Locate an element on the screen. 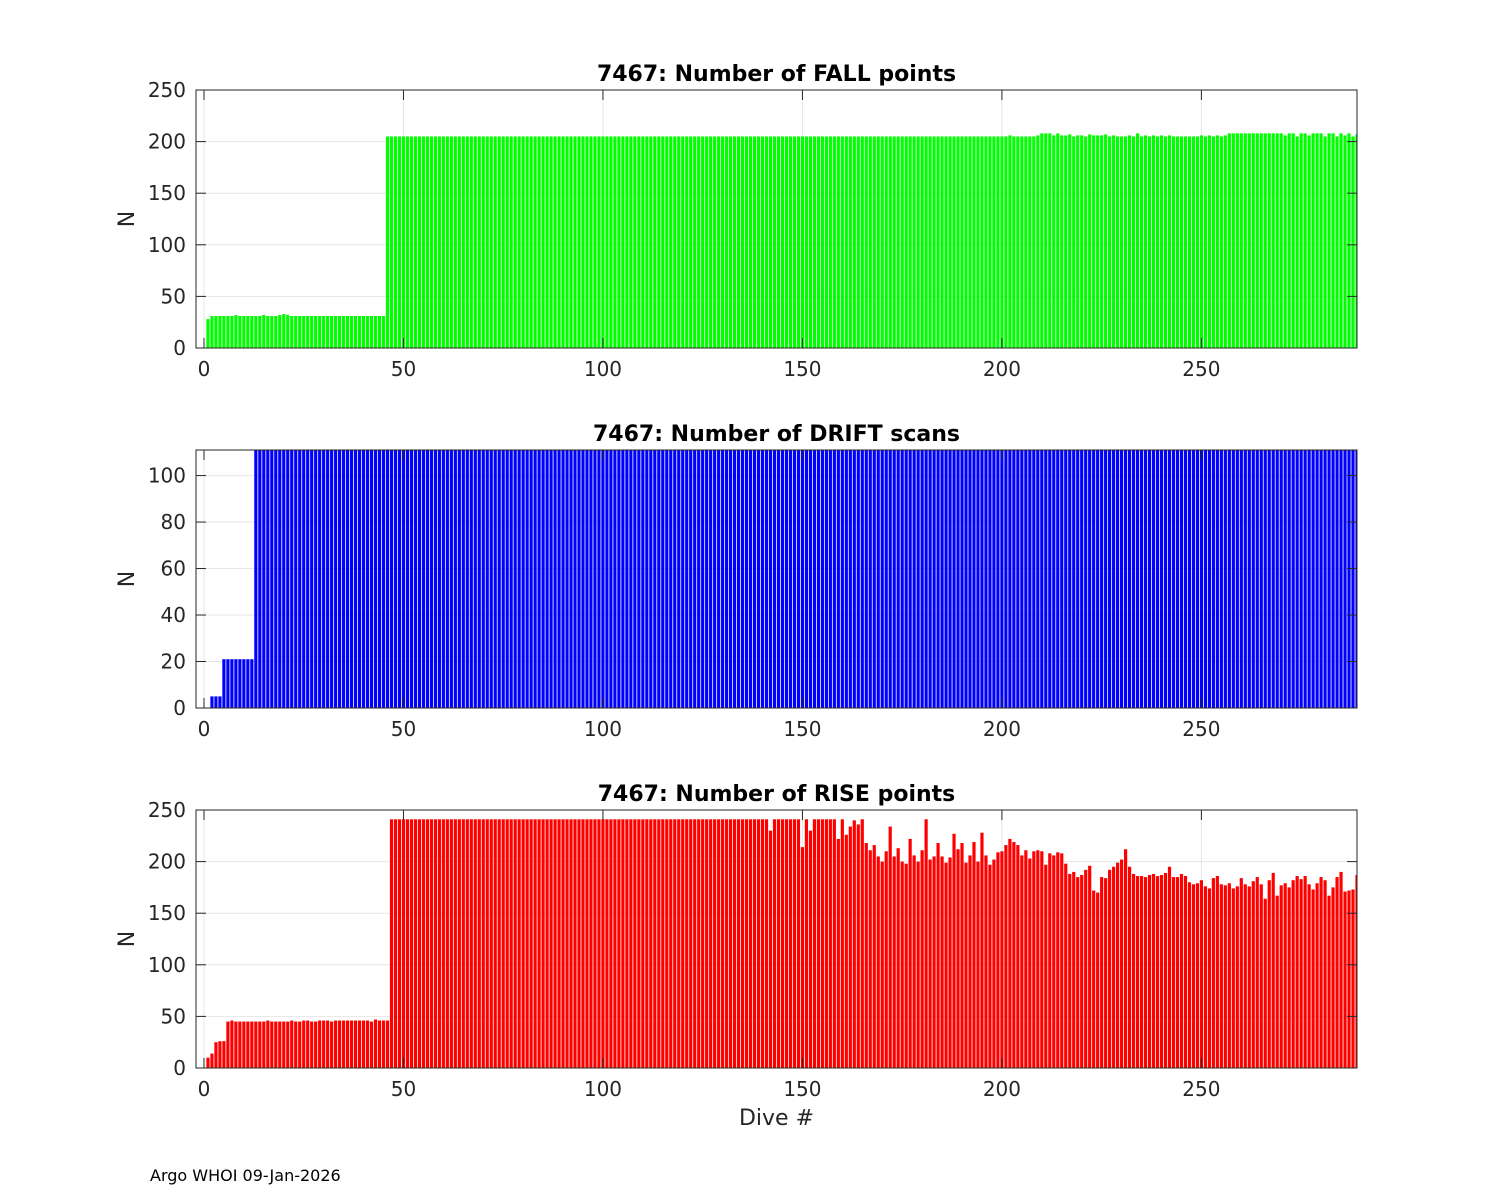 The height and width of the screenshot is (1200, 1500). x-tick-label: 100 is located at coordinates (603, 369).